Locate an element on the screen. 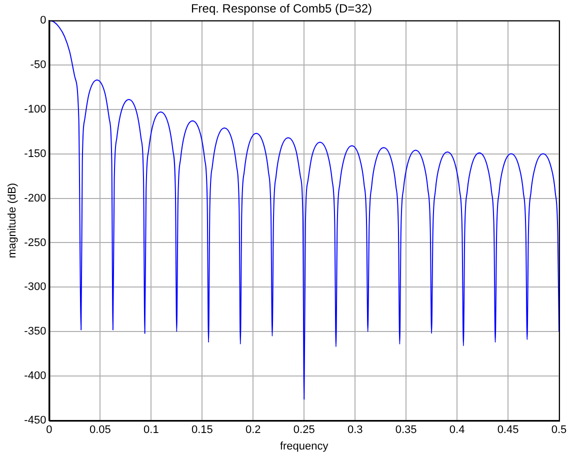 This screenshot has height=471, width=575. y-tick-label: -400 is located at coordinates (35, 376).